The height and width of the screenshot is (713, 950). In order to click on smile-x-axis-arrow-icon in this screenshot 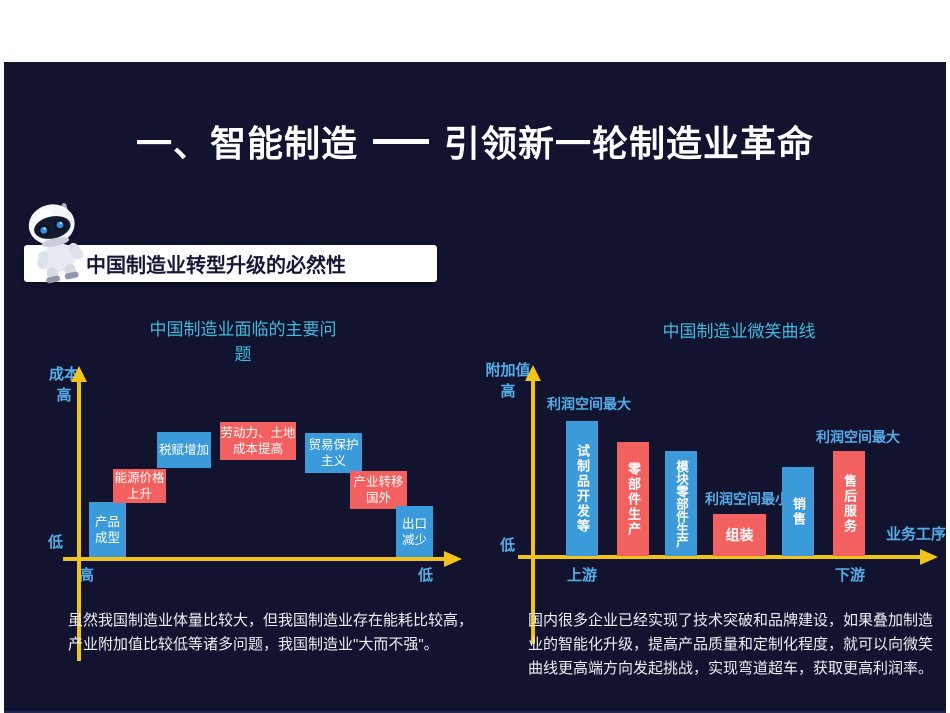, I will do `click(929, 557)`.